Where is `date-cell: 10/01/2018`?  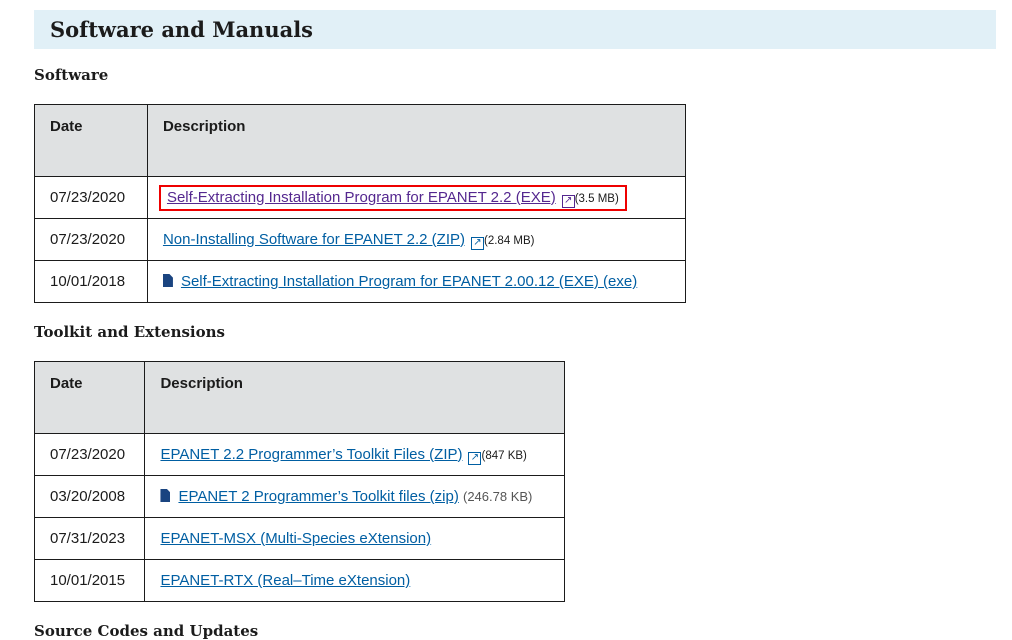
date-cell: 10/01/2018 is located at coordinates (91, 281).